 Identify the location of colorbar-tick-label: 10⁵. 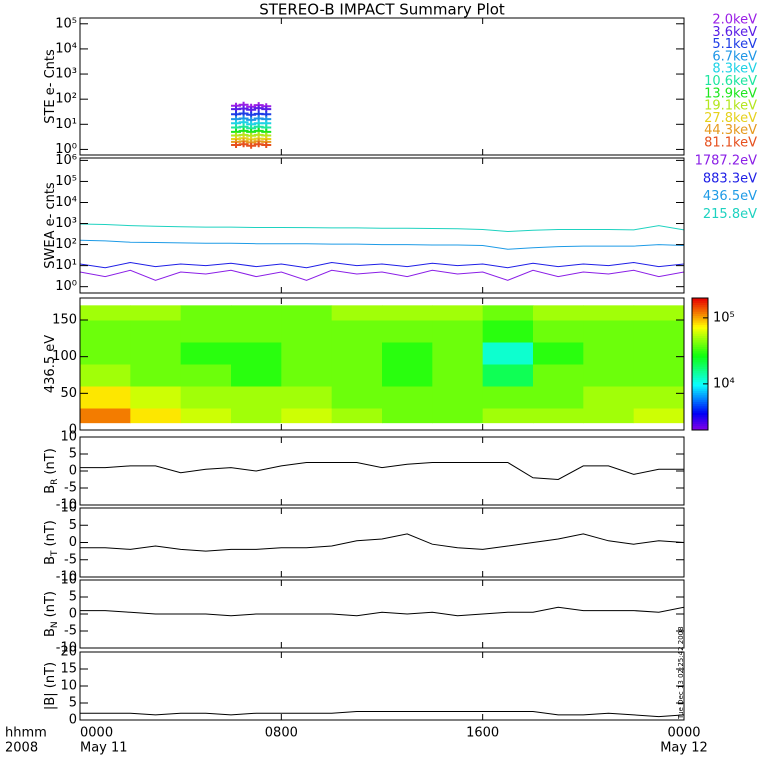
(724, 317).